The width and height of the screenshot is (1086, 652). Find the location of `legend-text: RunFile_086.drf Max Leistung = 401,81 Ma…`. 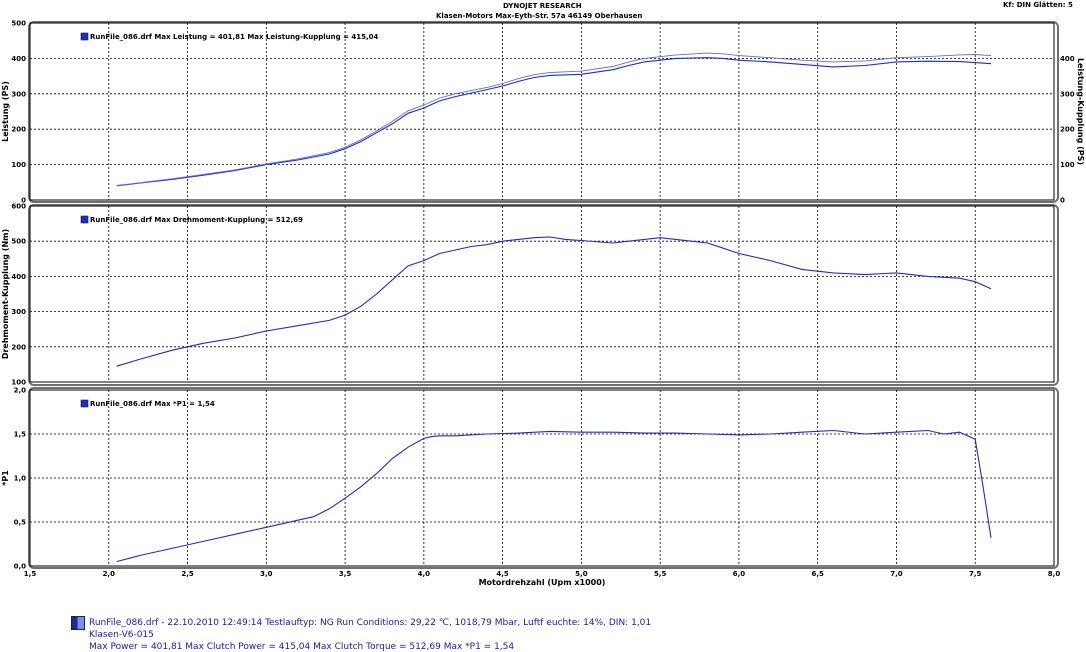

legend-text: RunFile_086.drf Max Leistung = 401,81 Ma… is located at coordinates (234, 37).